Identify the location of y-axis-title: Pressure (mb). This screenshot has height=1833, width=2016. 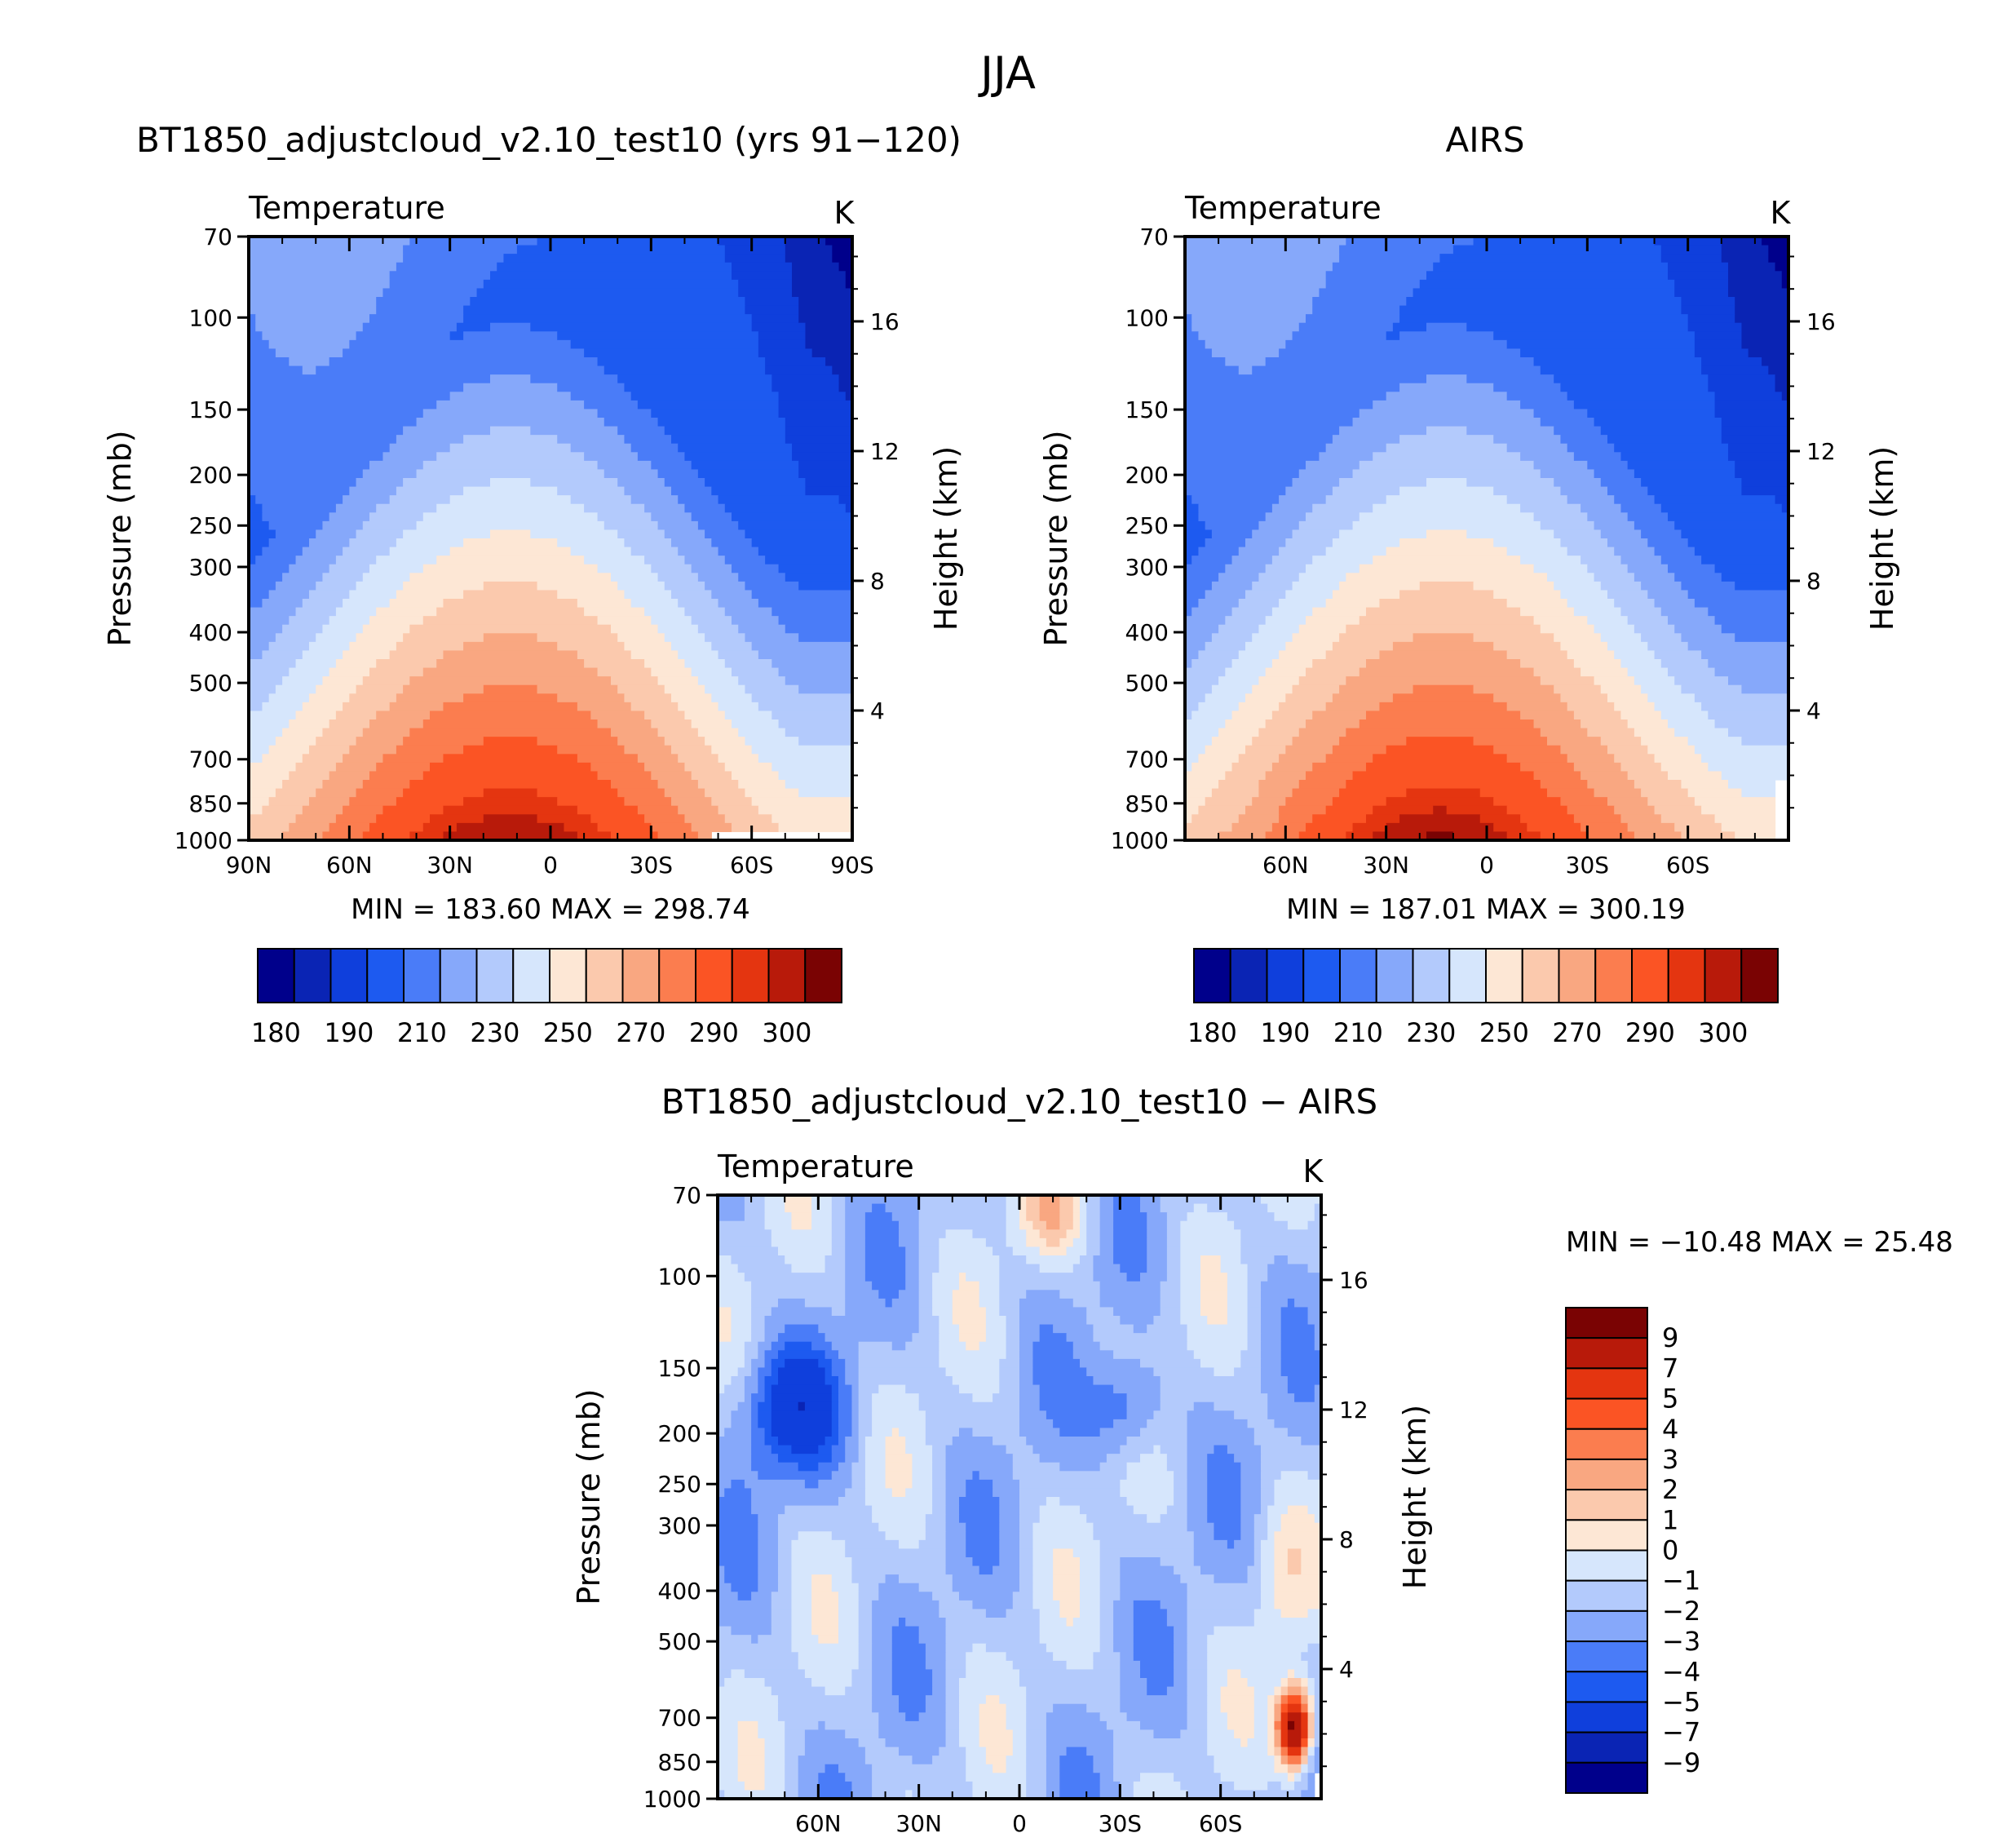
(120, 538).